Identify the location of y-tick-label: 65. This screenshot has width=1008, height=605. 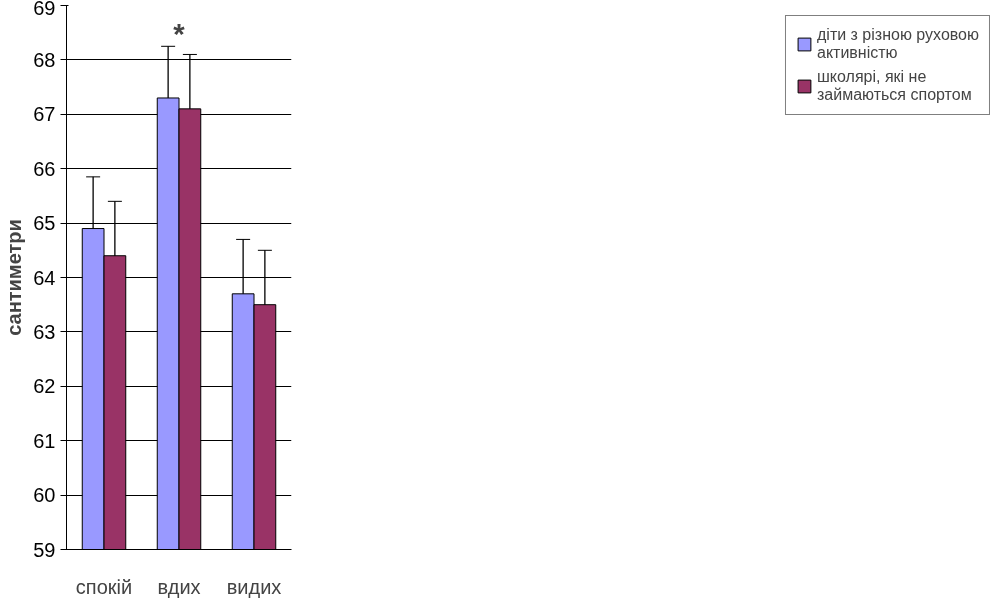
(44, 223).